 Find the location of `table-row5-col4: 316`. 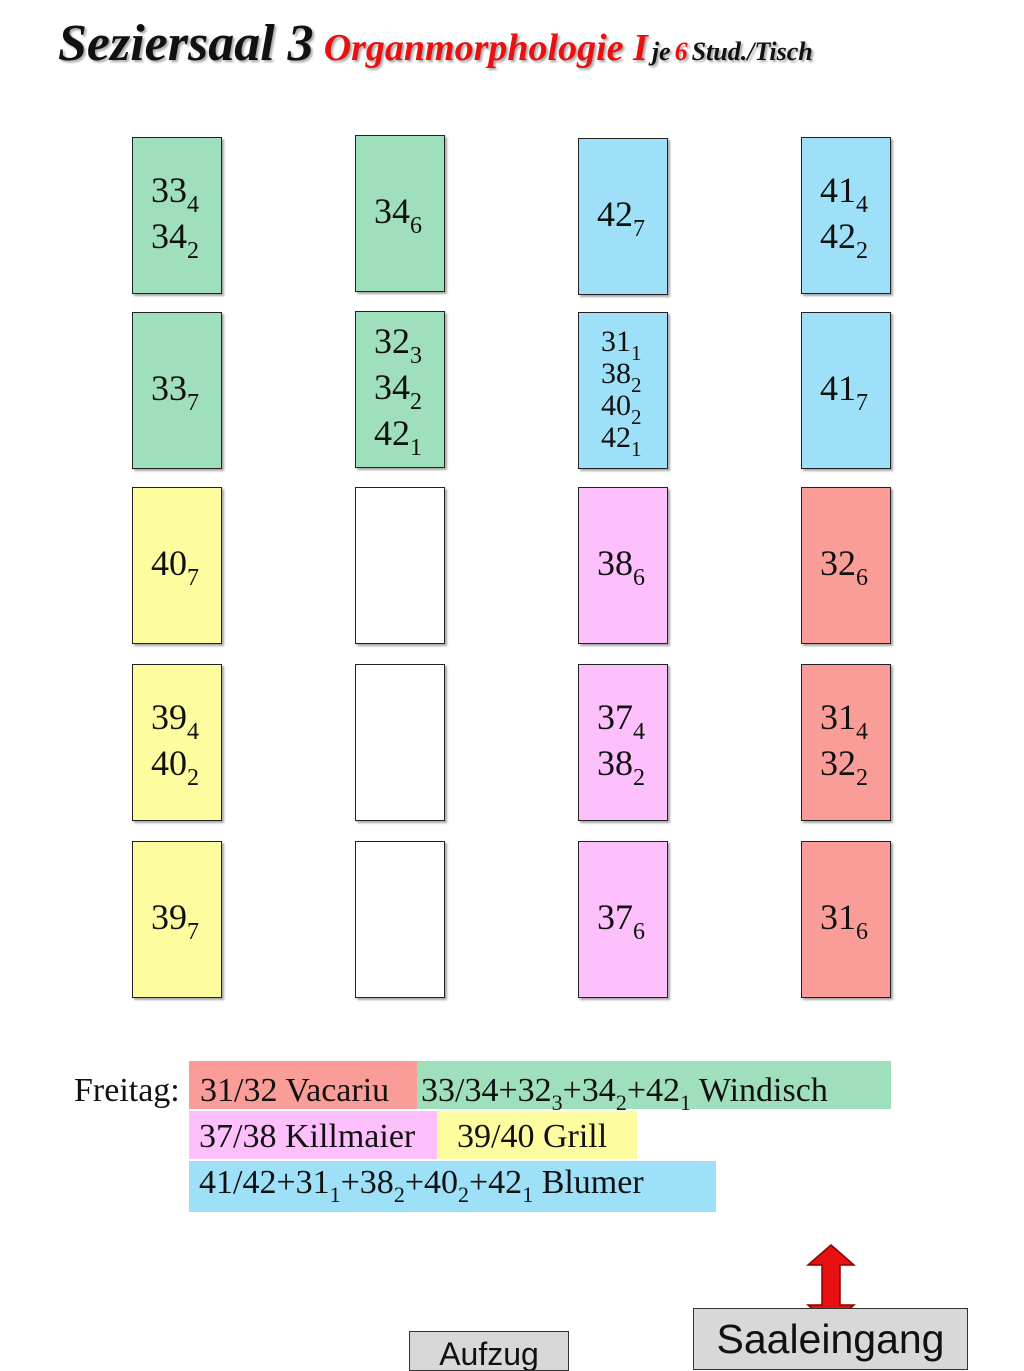

table-row5-col4: 316 is located at coordinates (846, 919).